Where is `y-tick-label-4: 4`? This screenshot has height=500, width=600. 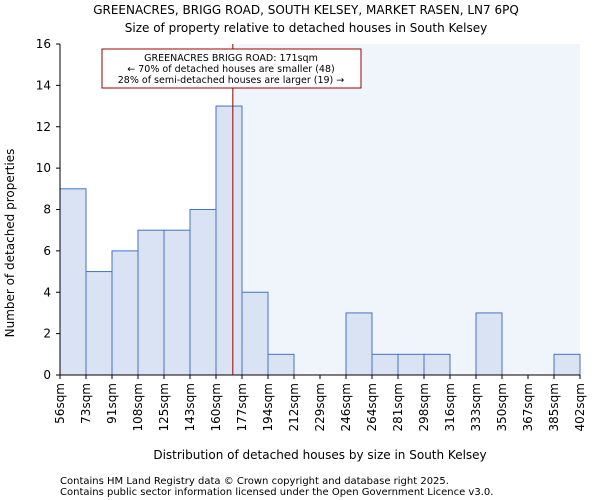
y-tick-label-4: 4 is located at coordinates (47, 292).